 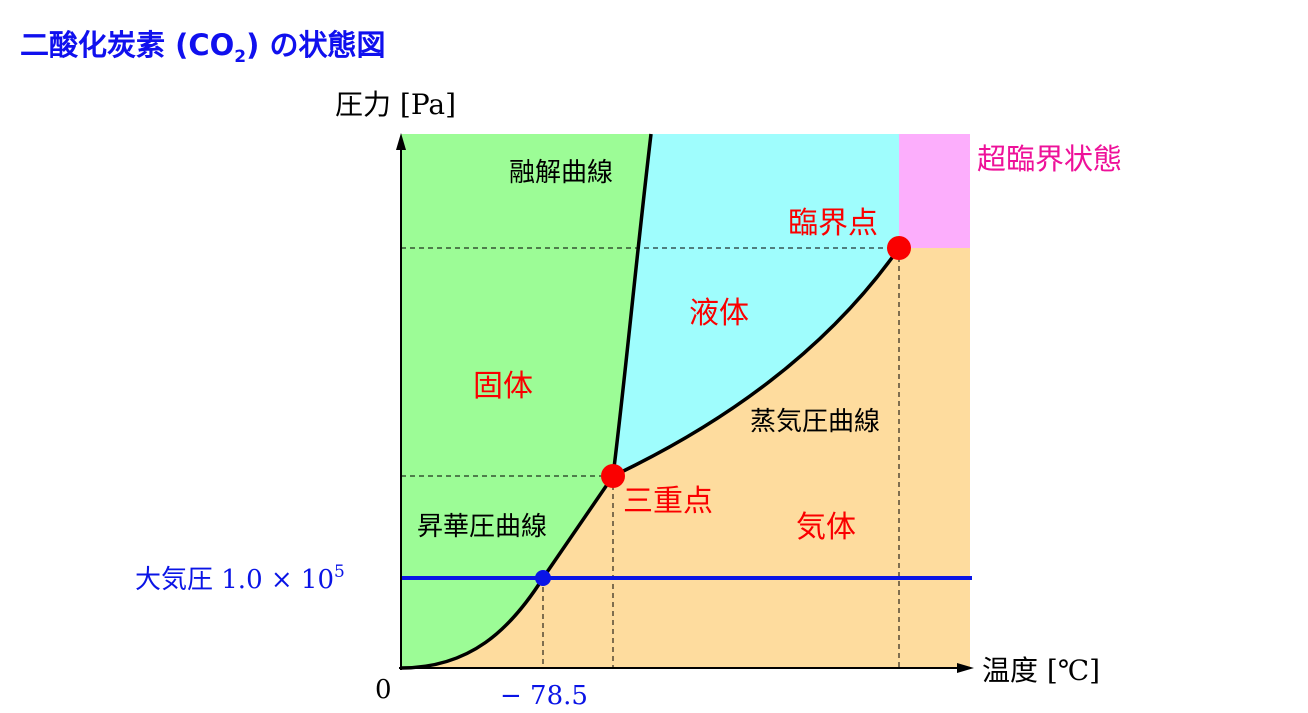 I want to click on atmosphere-point, so click(x=543, y=578).